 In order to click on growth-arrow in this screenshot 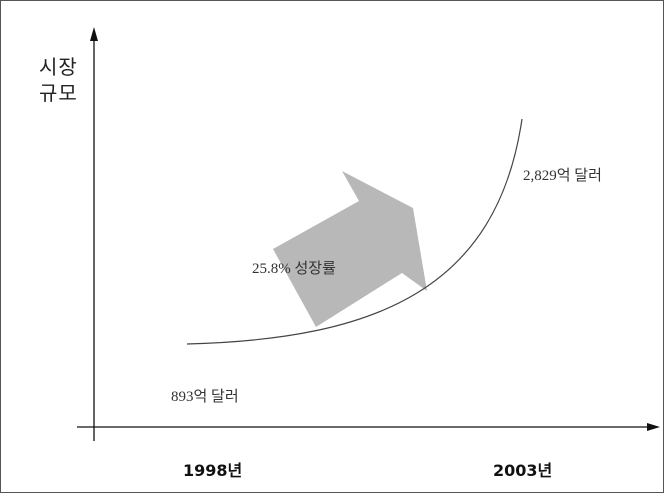, I will do `click(350, 249)`.